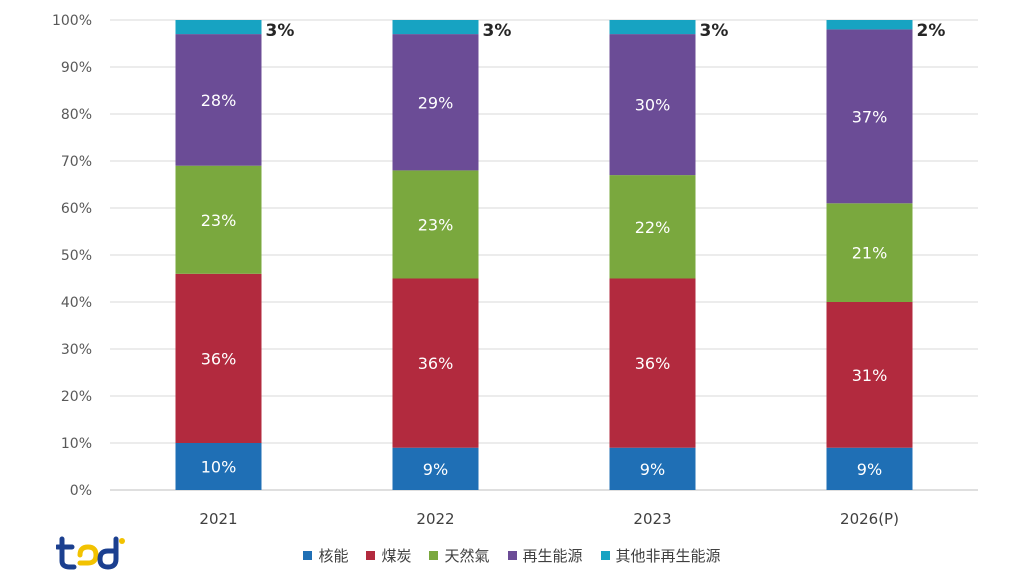  Describe the element at coordinates (333, 555) in the screenshot. I see `legend-label-nuclear: 核能` at that location.